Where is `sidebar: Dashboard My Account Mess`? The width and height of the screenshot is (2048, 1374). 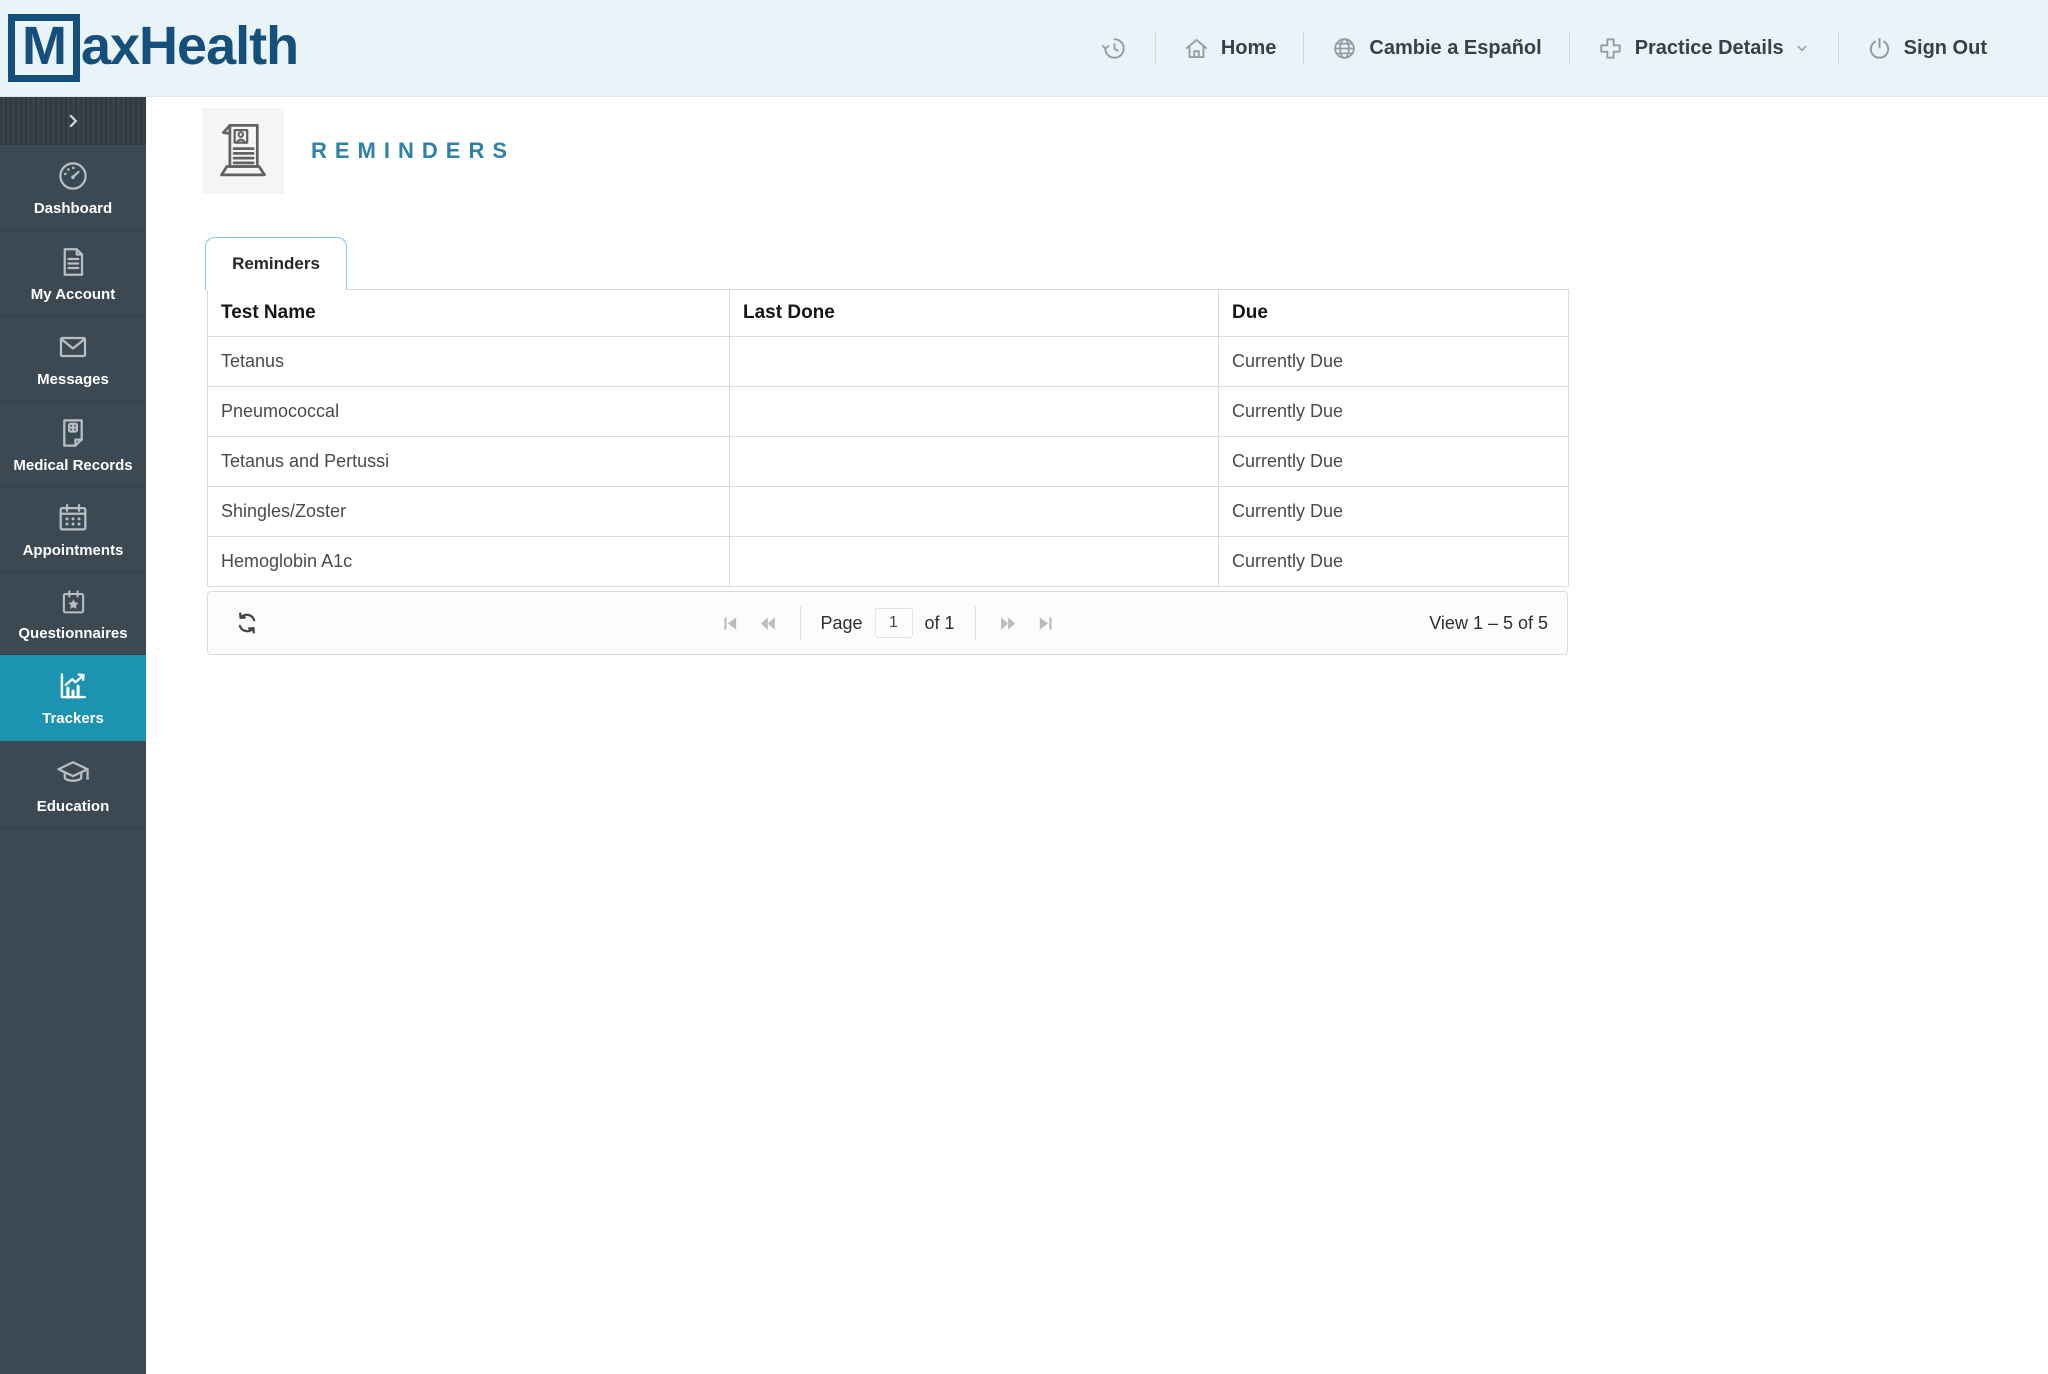
sidebar: Dashboard My Account Mess is located at coordinates (73, 735).